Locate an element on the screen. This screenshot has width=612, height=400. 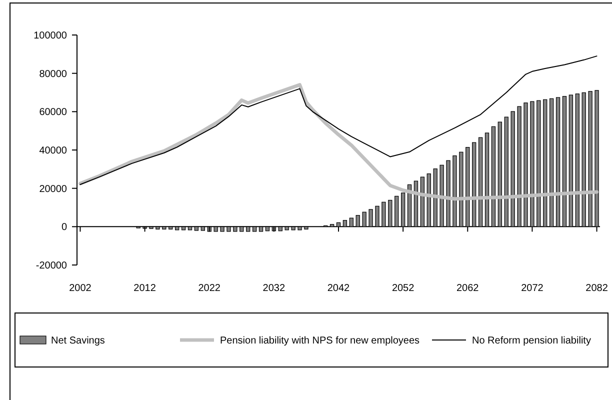
x-tick-label: 2062 is located at coordinates (468, 288).